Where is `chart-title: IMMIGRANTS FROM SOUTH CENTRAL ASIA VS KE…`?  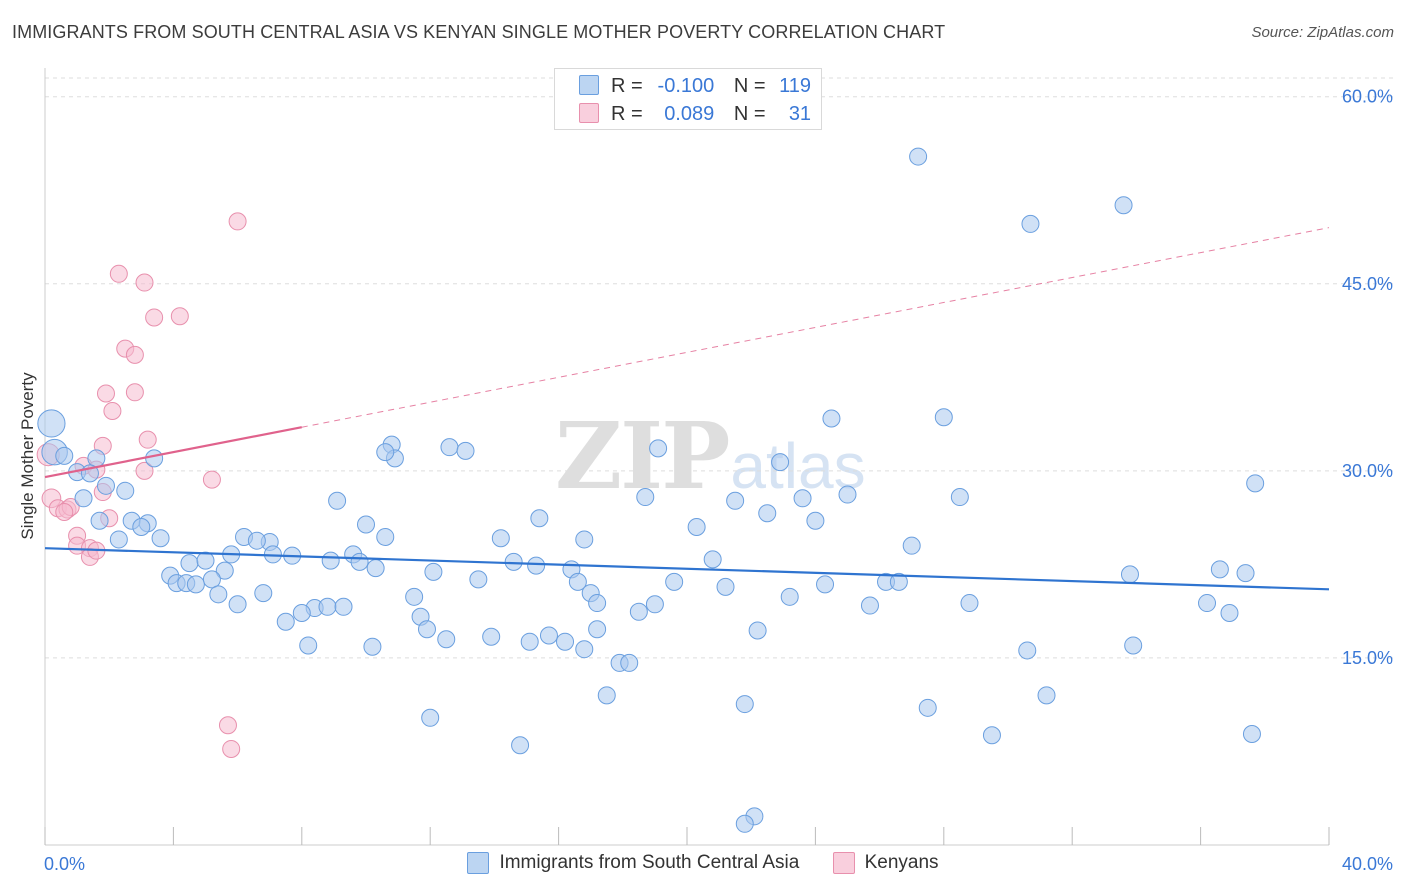
chart-title: IMMIGRANTS FROM SOUTH CENTRAL ASIA VS KE… is located at coordinates (479, 32).